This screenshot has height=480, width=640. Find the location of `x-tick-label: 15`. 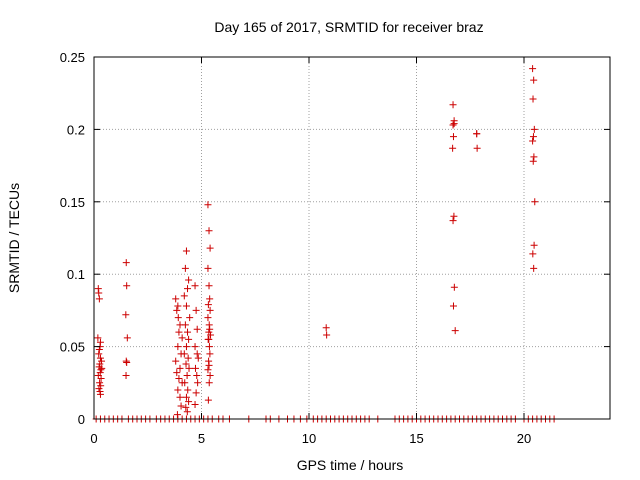

x-tick-label: 15 is located at coordinates (416, 438).